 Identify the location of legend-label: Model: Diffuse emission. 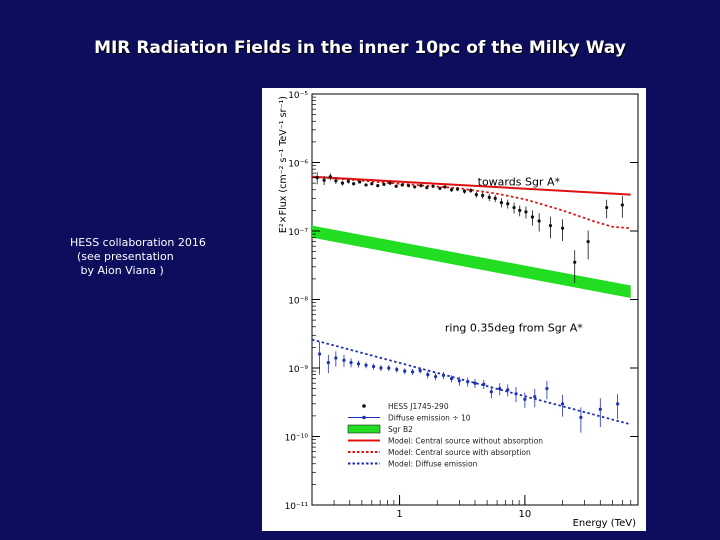
(433, 464).